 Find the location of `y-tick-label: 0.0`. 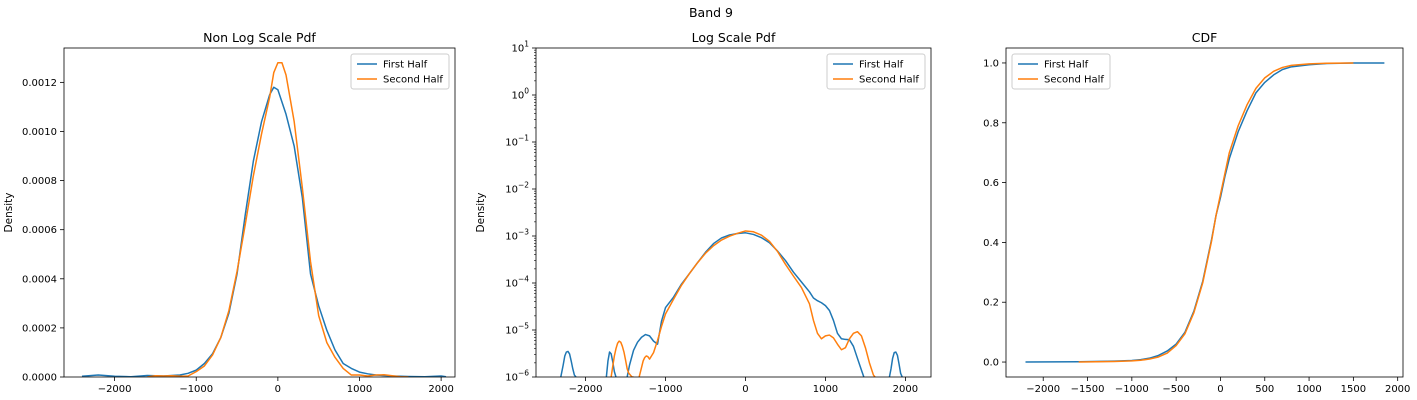

y-tick-label: 0.0 is located at coordinates (991, 363).